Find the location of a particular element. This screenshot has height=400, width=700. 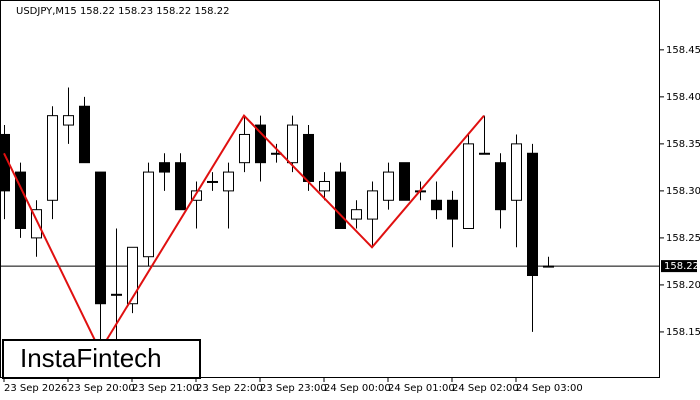

y-tick-label: 158.25 is located at coordinates (683, 238).